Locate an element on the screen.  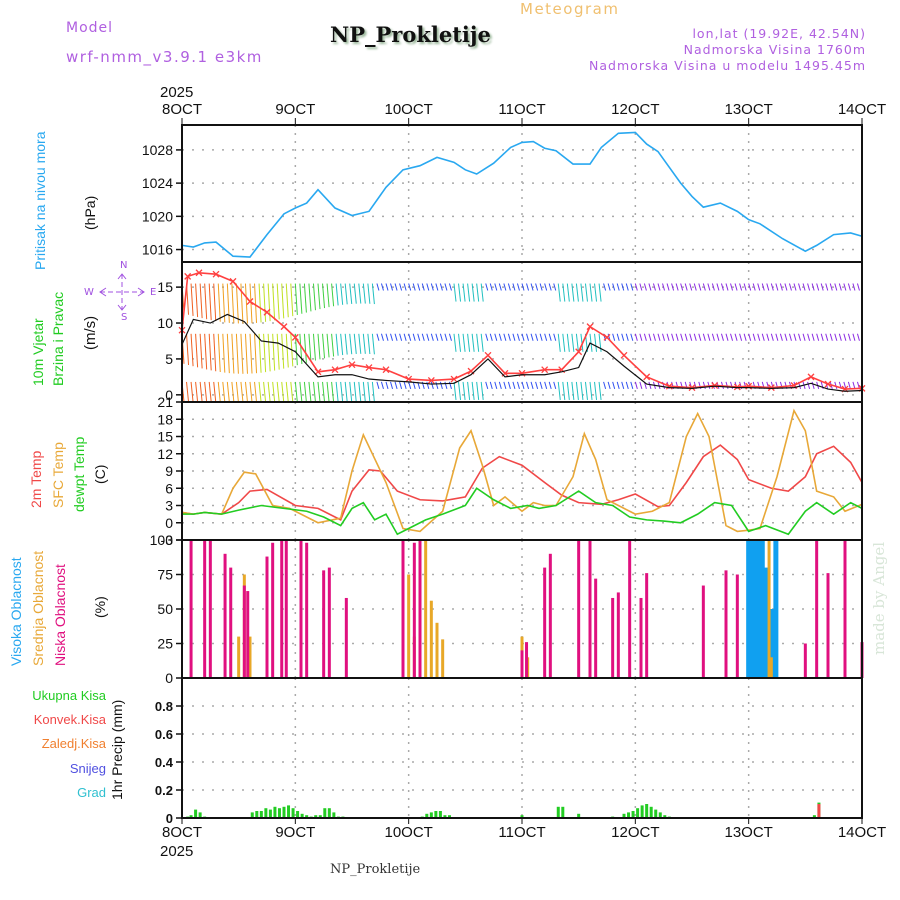
compass-s: S is located at coordinates (124, 317).